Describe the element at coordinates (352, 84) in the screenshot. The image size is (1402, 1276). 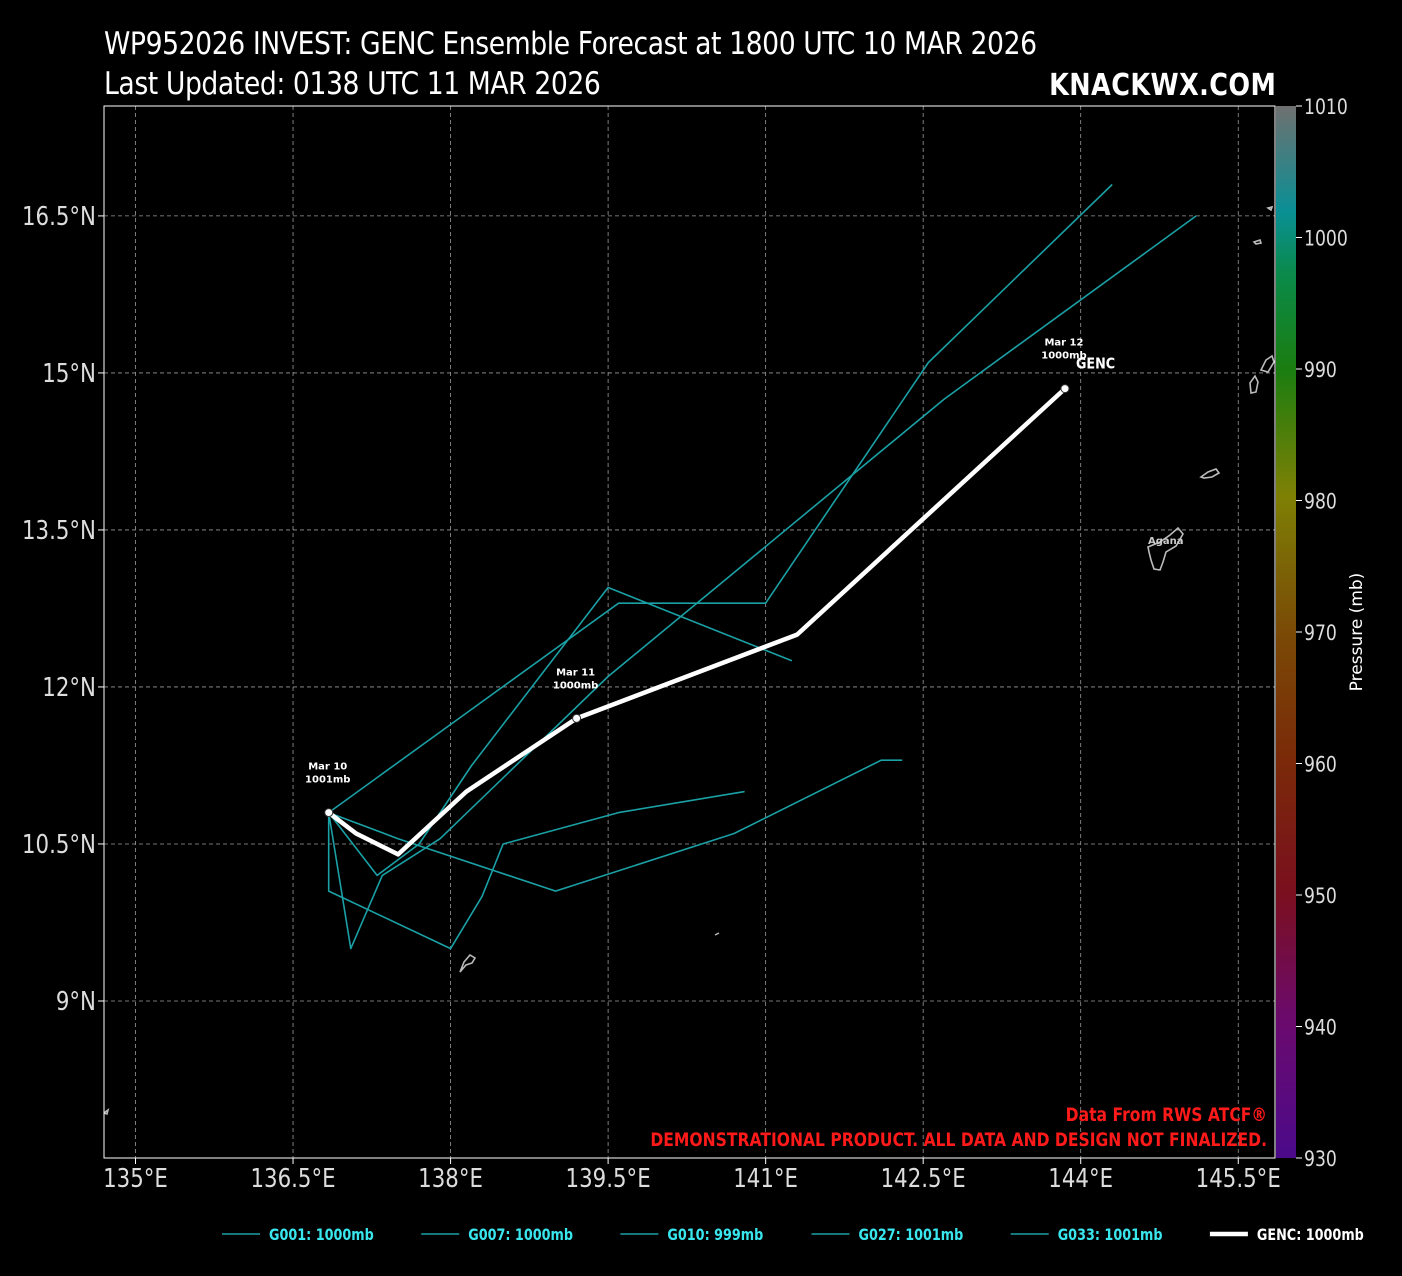
I see `last-updated-subtitle: Last Updated: 0138 UTC 11 MAR 2026` at that location.